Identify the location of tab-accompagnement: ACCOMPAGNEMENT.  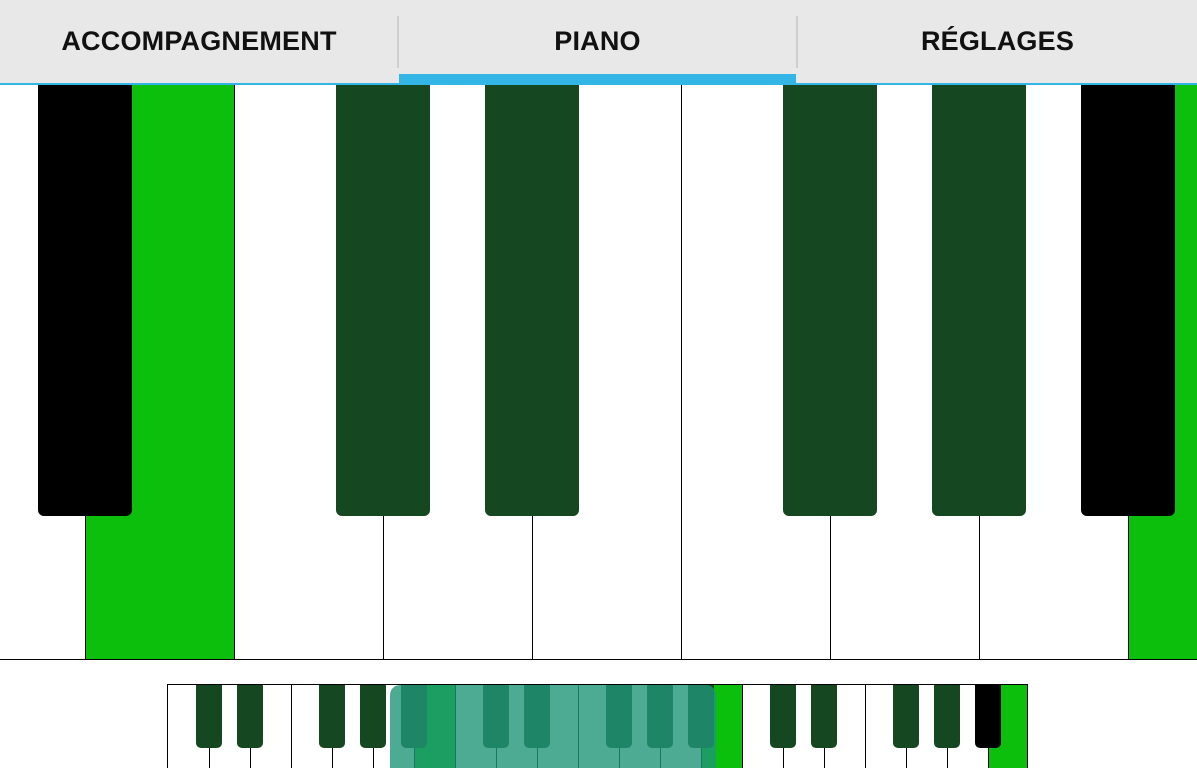
(199, 41).